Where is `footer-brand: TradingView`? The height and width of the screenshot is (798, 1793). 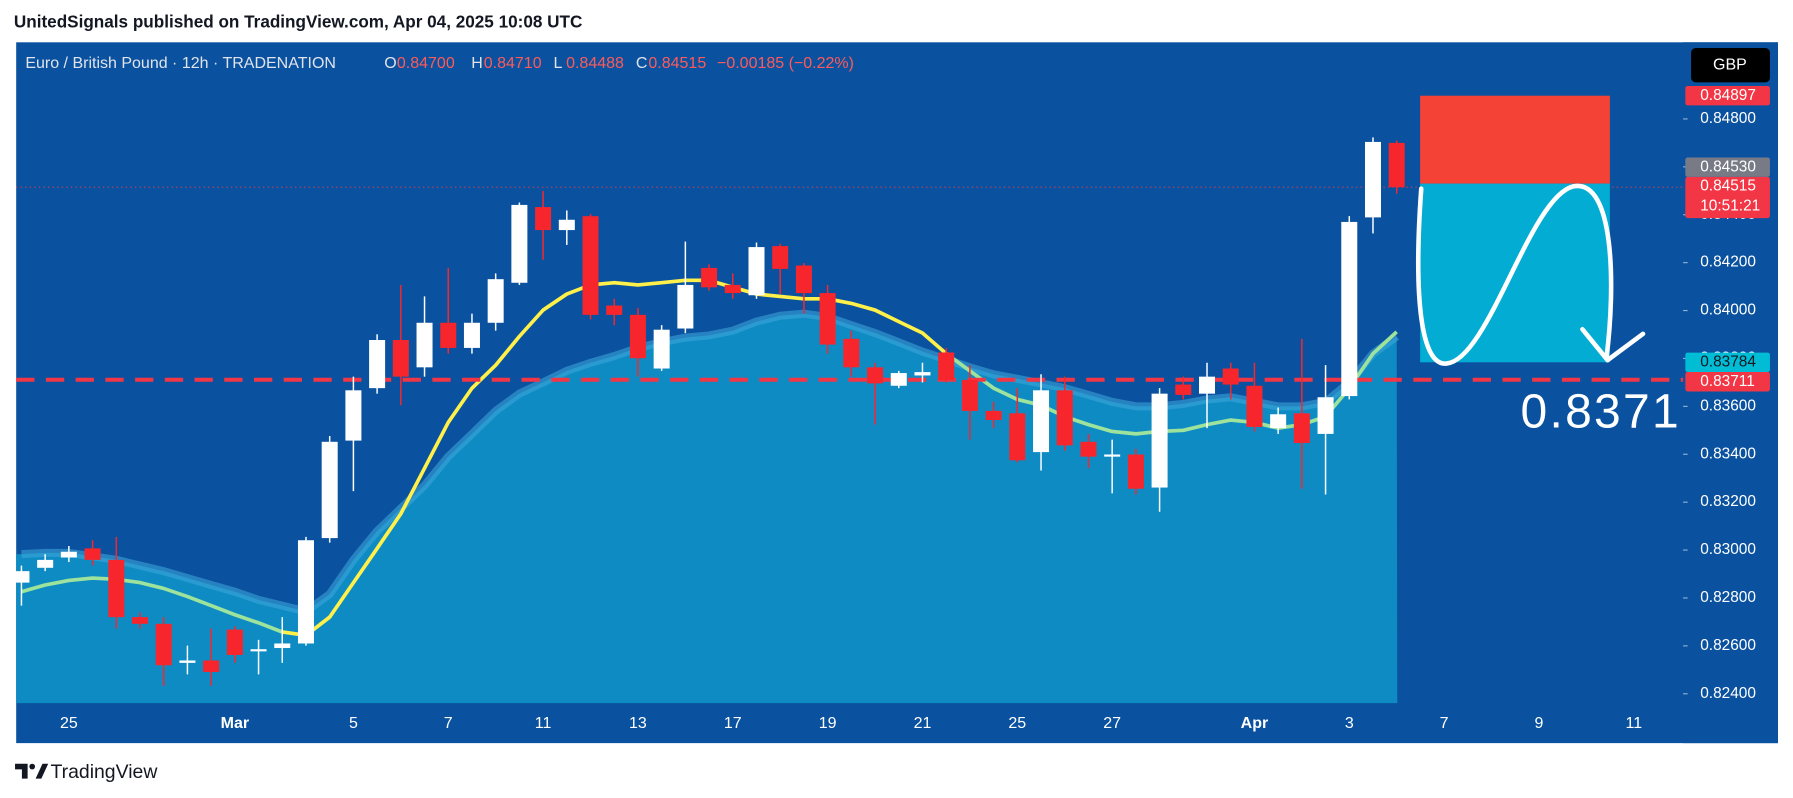 footer-brand: TradingView is located at coordinates (104, 772).